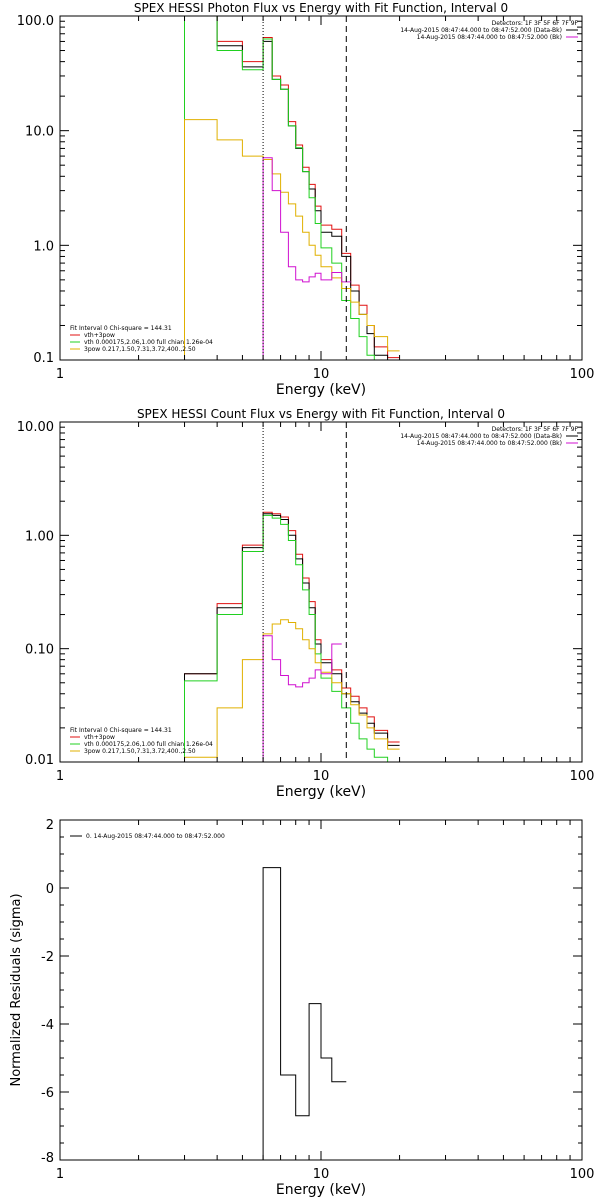 Image resolution: width=600 pixels, height=1200 pixels. I want to click on series-red-line, so click(292, 188).